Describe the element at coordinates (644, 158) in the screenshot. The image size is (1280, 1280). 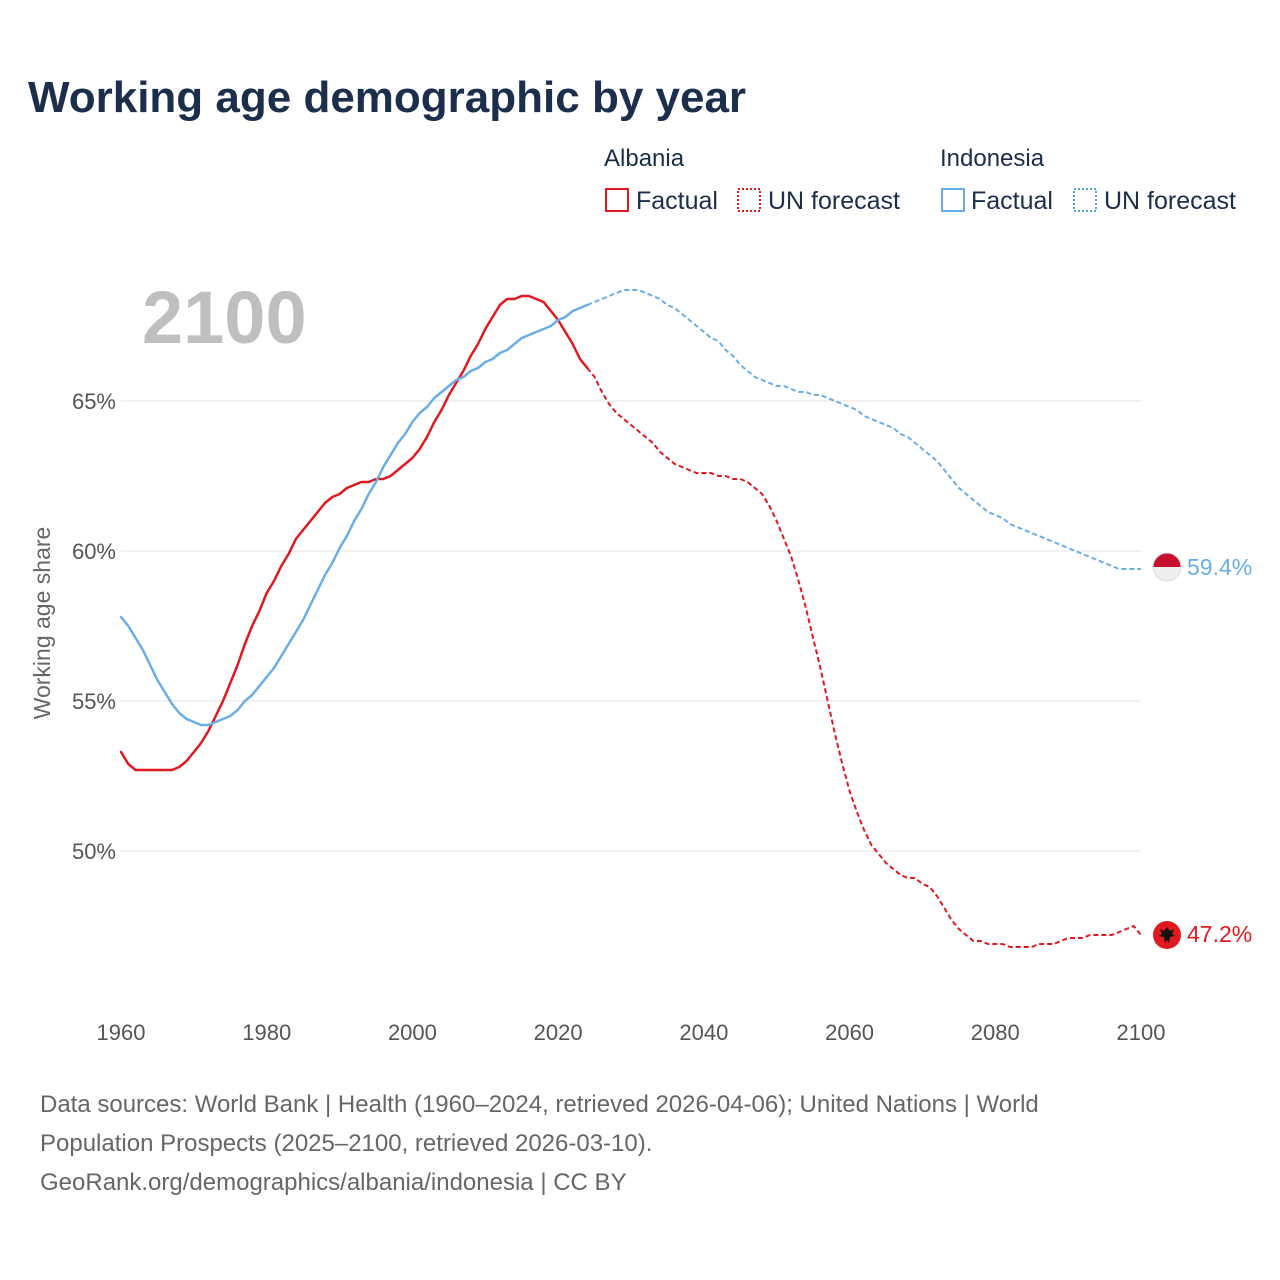
I see `legend-group-albania: Albania` at that location.